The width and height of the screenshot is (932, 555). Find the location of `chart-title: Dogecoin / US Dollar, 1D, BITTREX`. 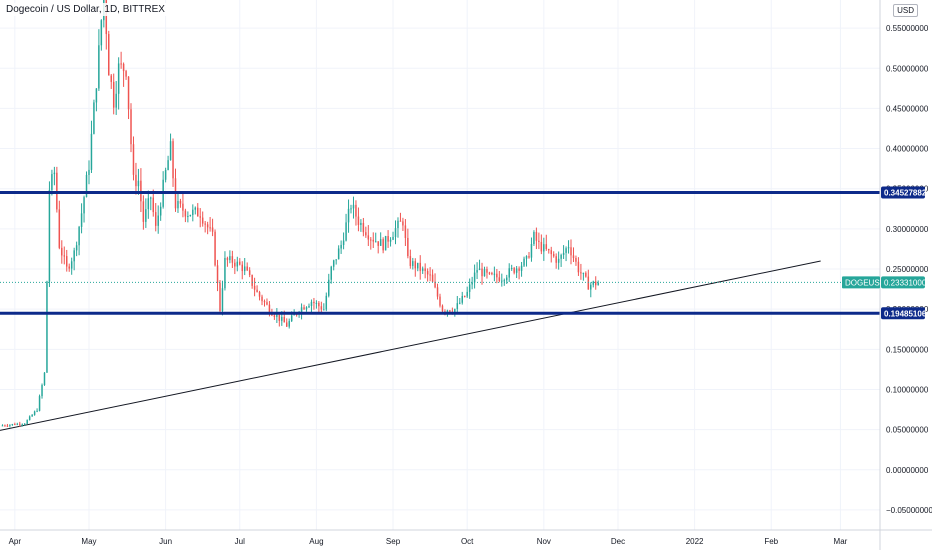

chart-title: Dogecoin / US Dollar, 1D, BITTREX is located at coordinates (85, 9).